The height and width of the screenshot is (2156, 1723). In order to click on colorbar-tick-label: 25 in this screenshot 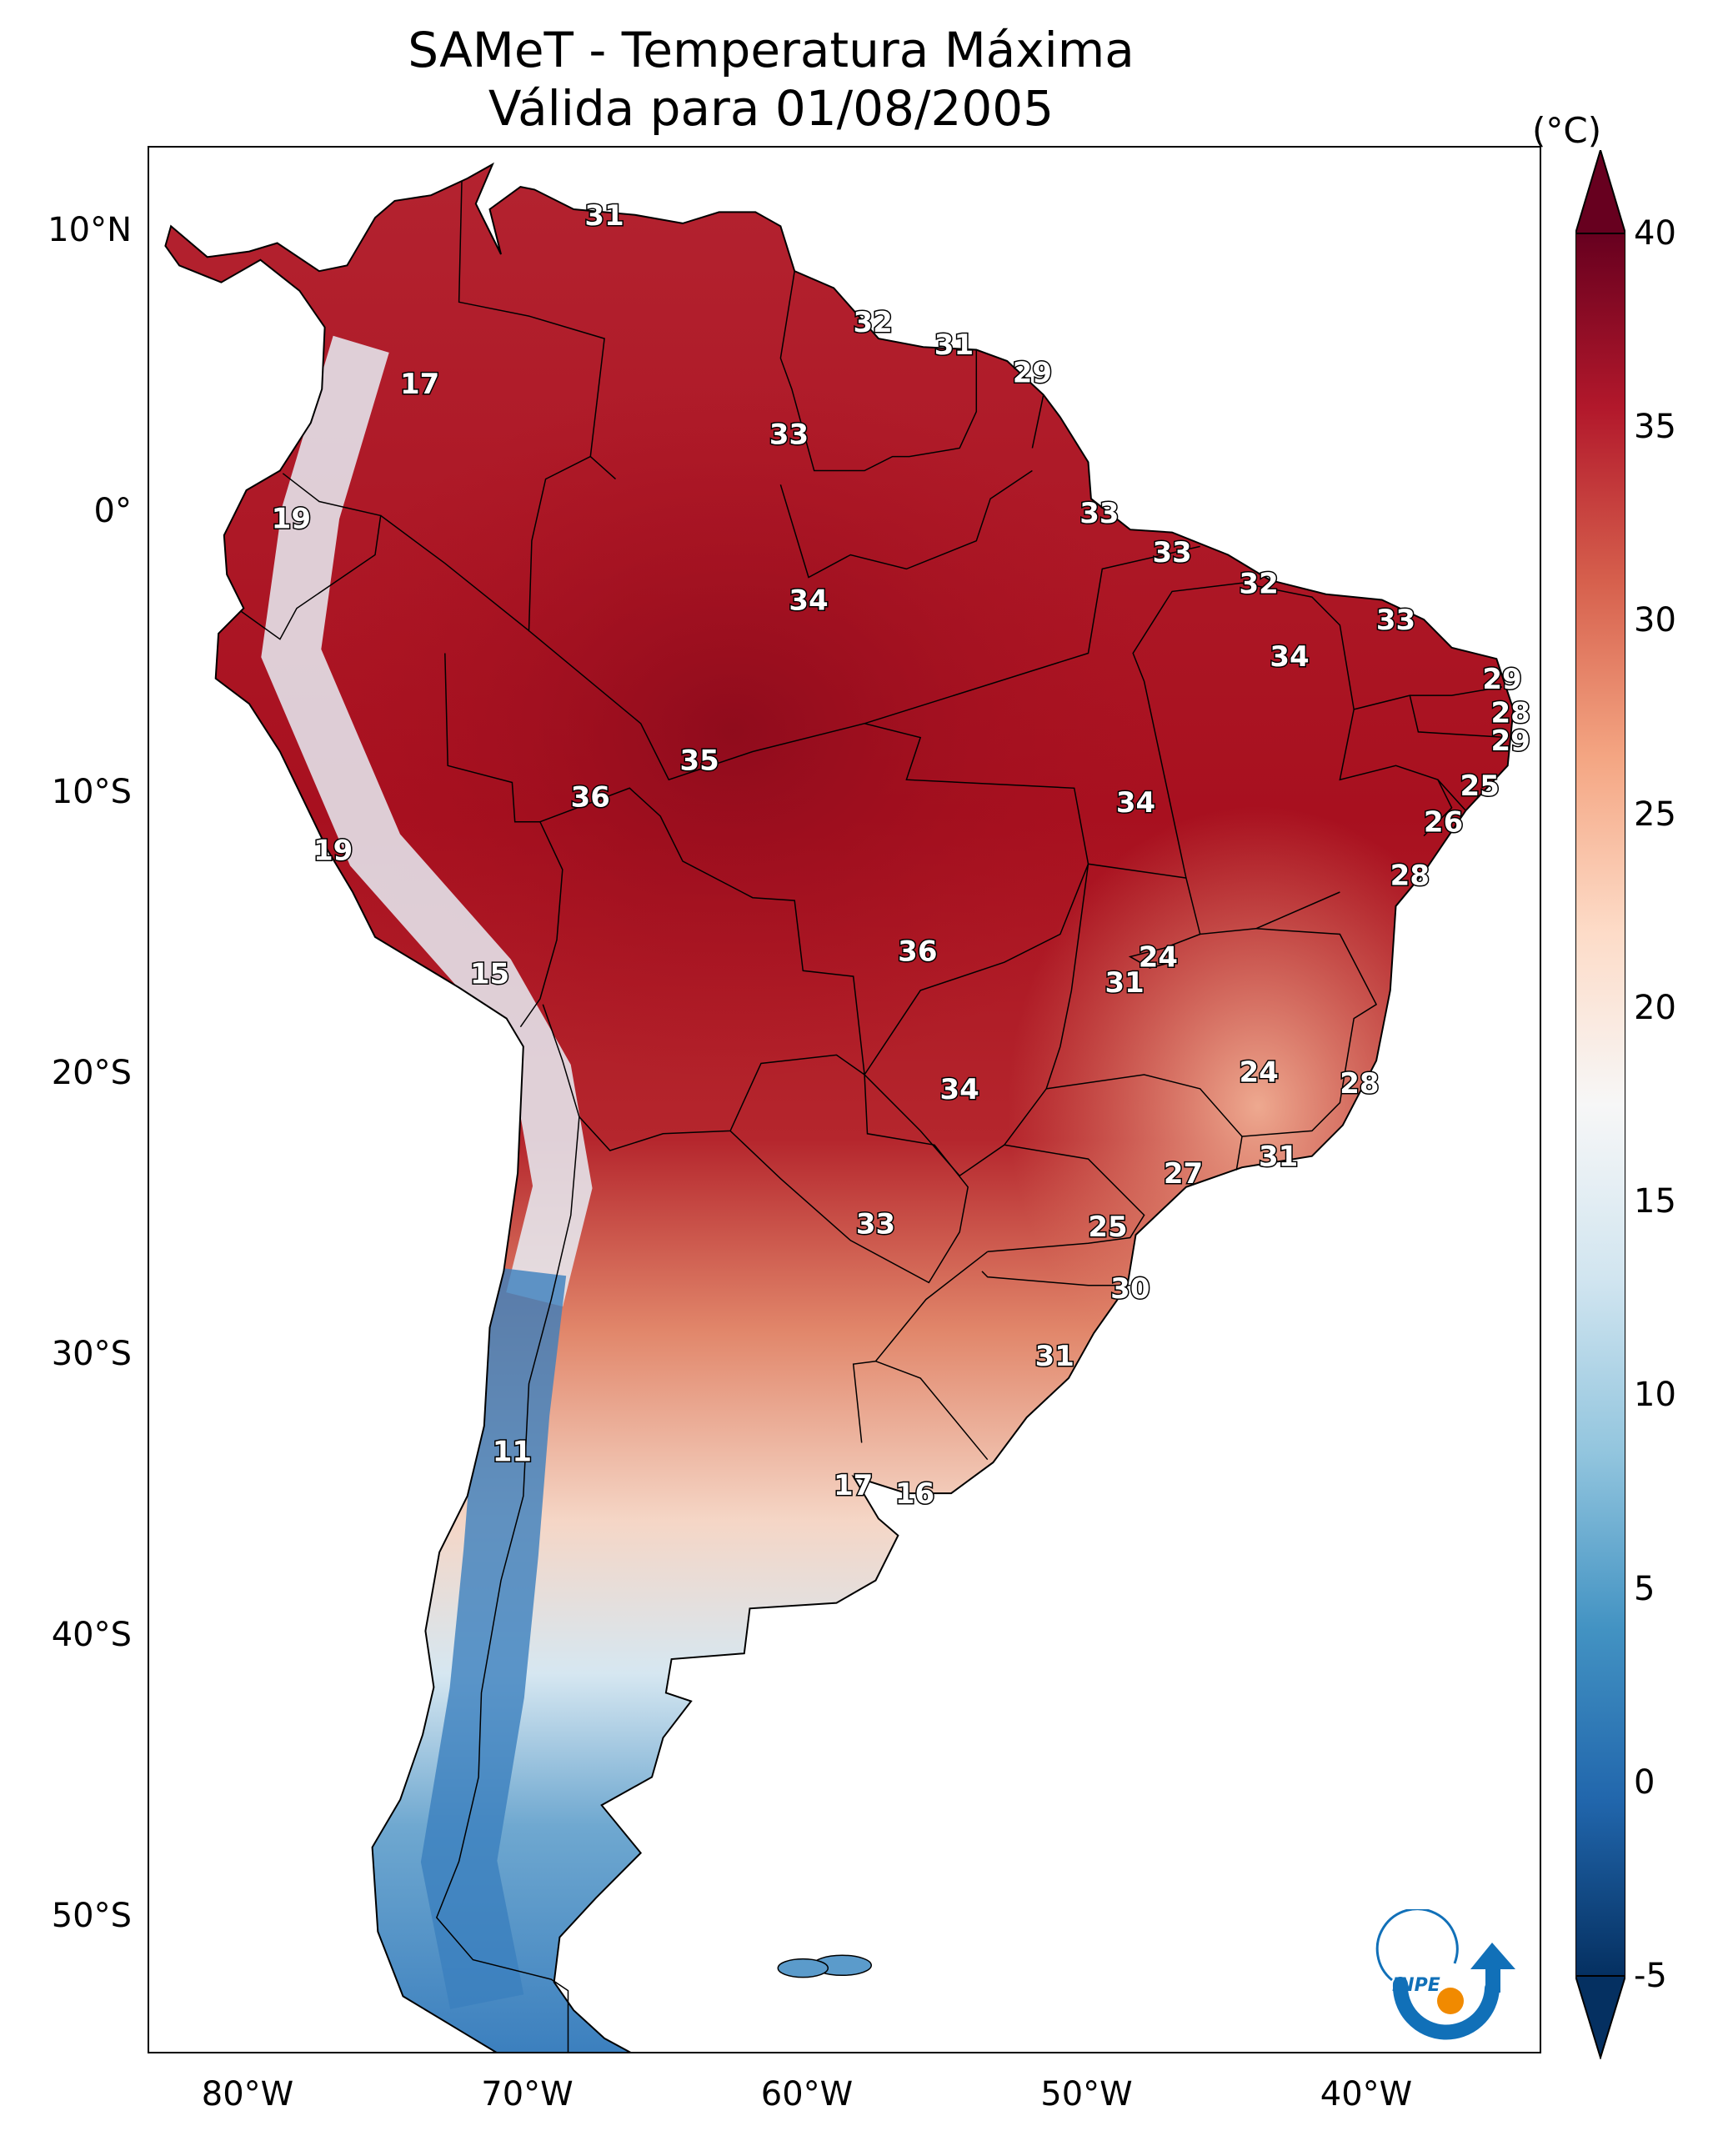, I will do `click(1655, 814)`.